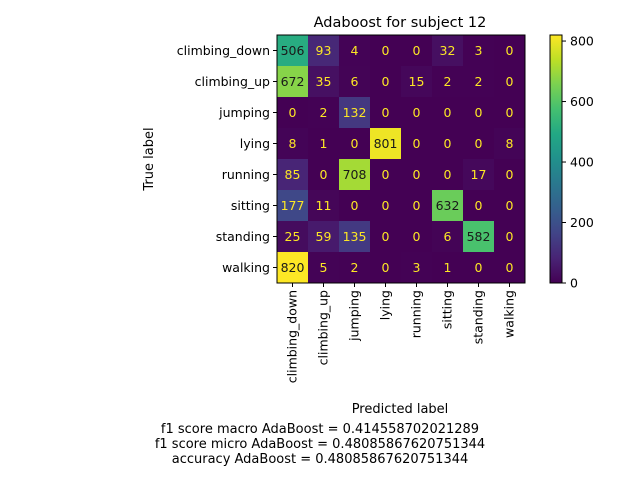 Image resolution: width=640 pixels, height=480 pixels. Describe the element at coordinates (243, 236) in the screenshot. I see `y-tick-label: standing` at that location.